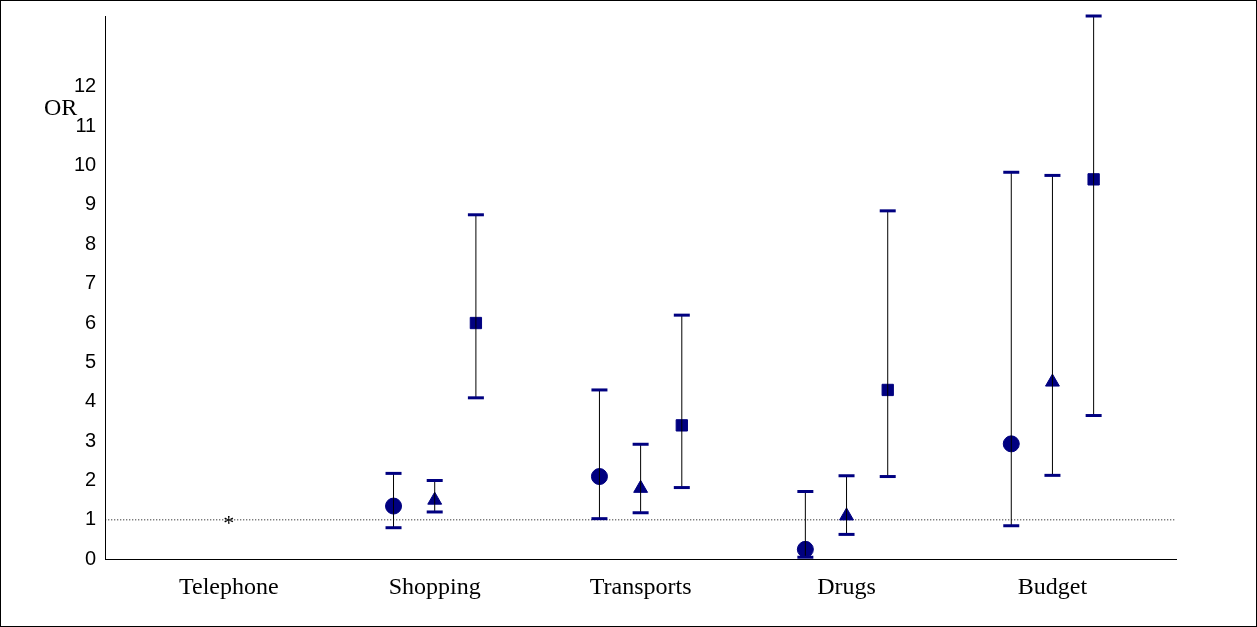 The height and width of the screenshot is (627, 1257). Describe the element at coordinates (640, 585) in the screenshot. I see `x-tick-label: Transports` at that location.